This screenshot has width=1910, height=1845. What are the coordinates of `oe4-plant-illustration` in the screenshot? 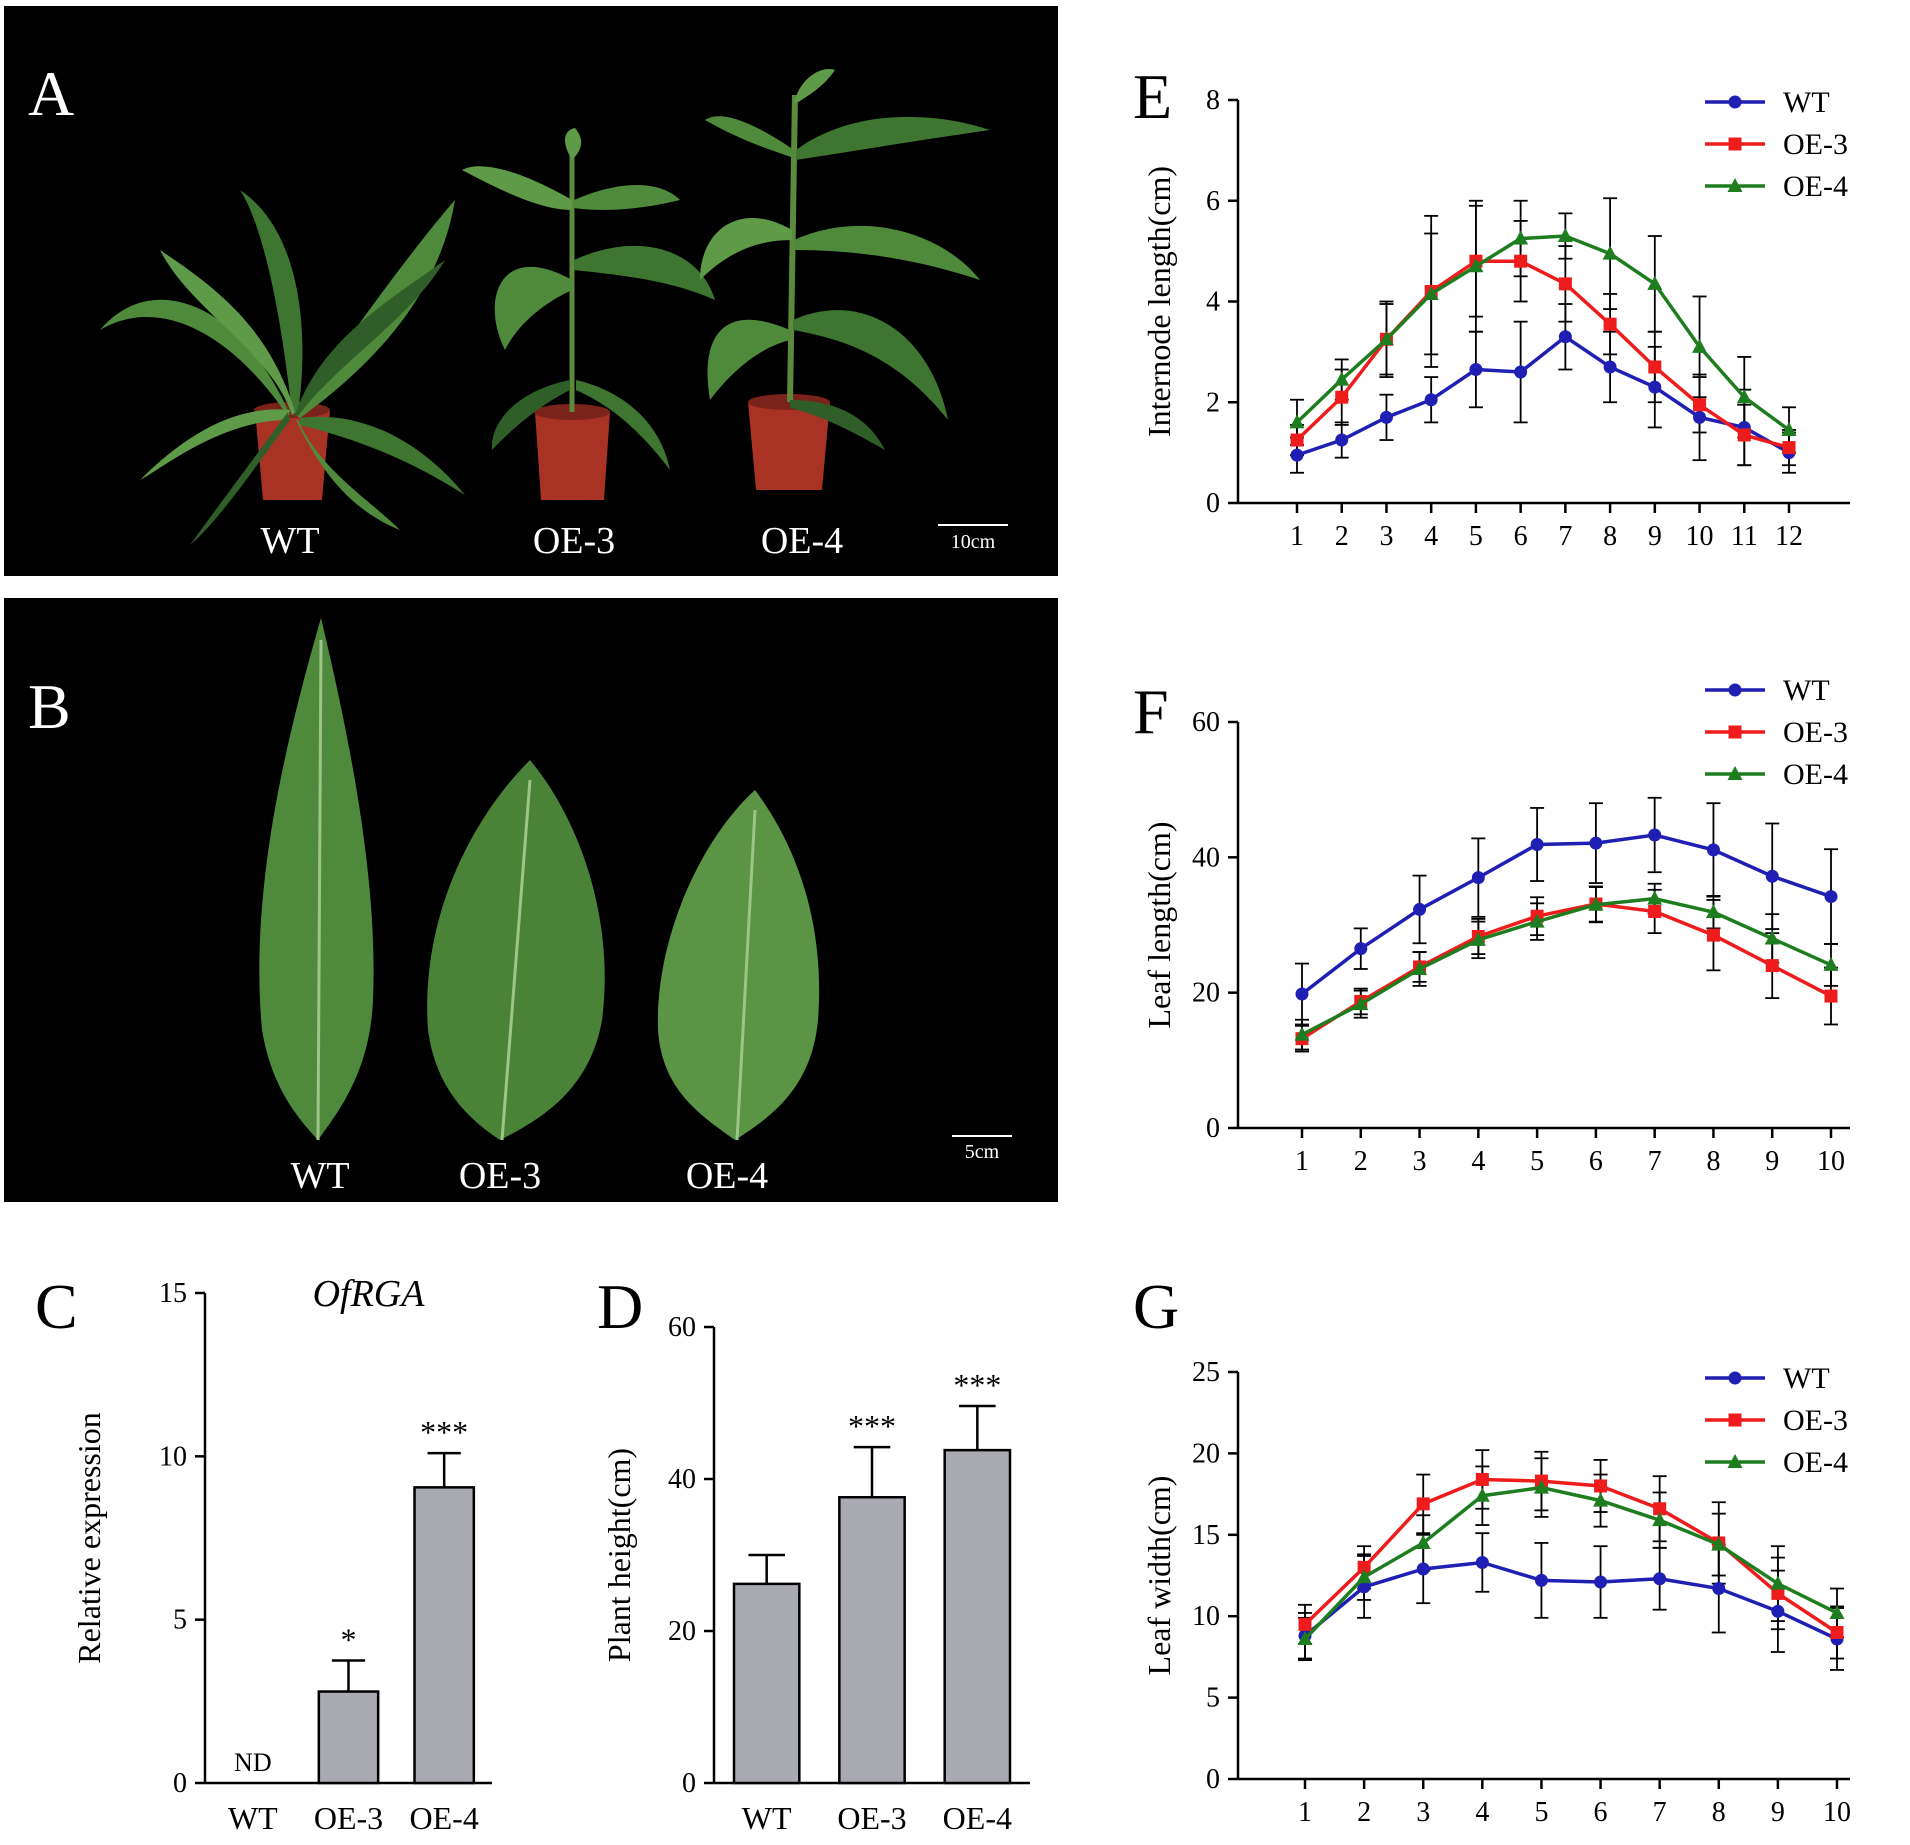 It's located at (845, 279).